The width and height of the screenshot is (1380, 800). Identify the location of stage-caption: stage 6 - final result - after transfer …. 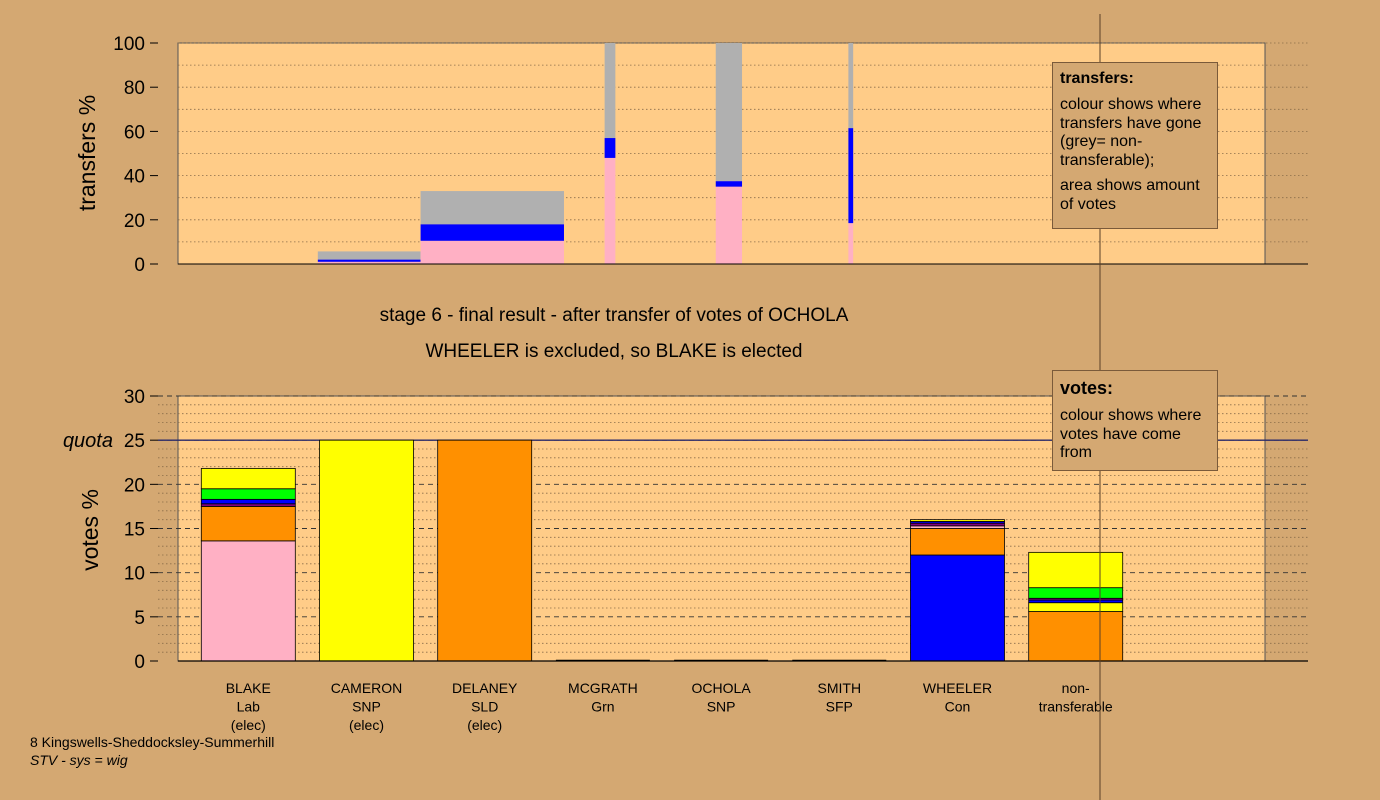
(614, 315).